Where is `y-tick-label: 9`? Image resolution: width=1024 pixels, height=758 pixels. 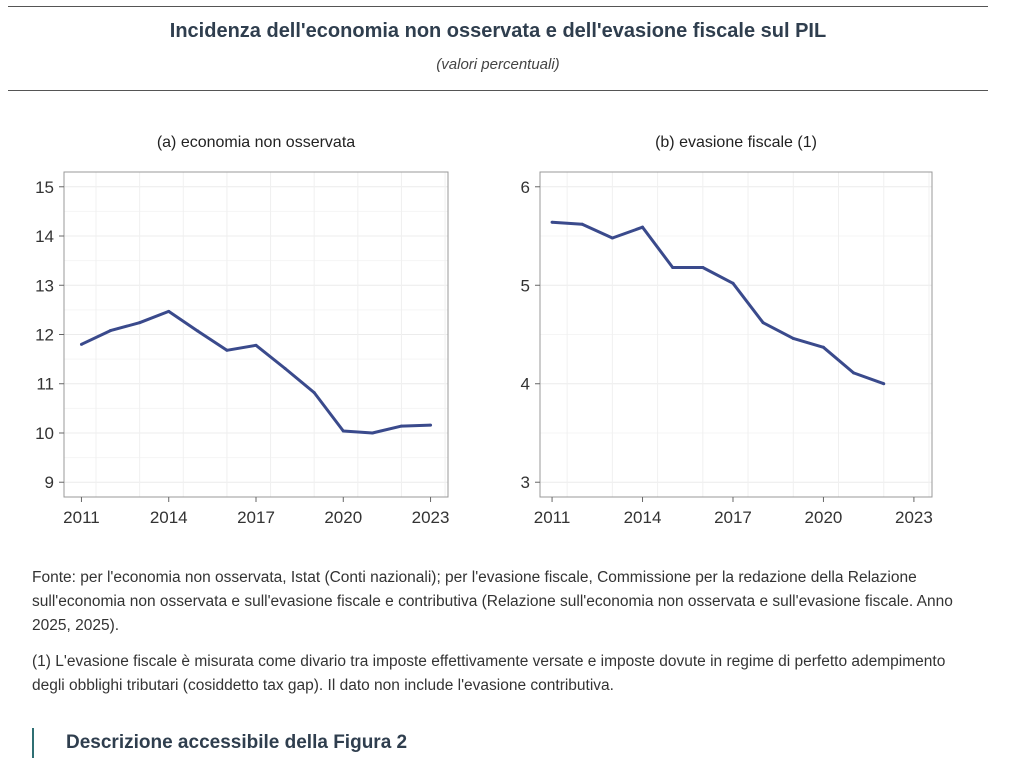 y-tick-label: 9 is located at coordinates (49, 482).